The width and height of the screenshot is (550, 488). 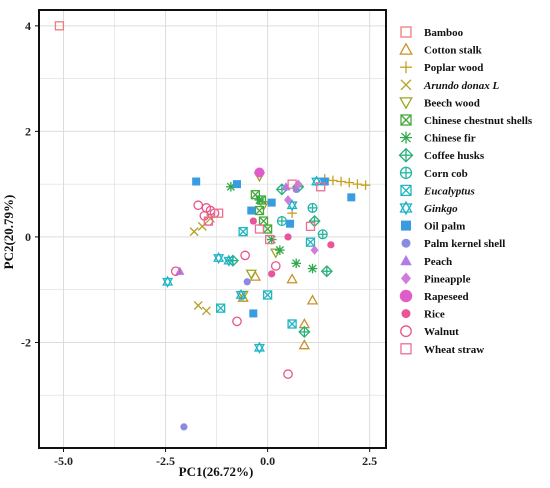 What do you see at coordinates (267, 461) in the screenshot?
I see `x-tick-label: 0.0` at bounding box center [267, 461].